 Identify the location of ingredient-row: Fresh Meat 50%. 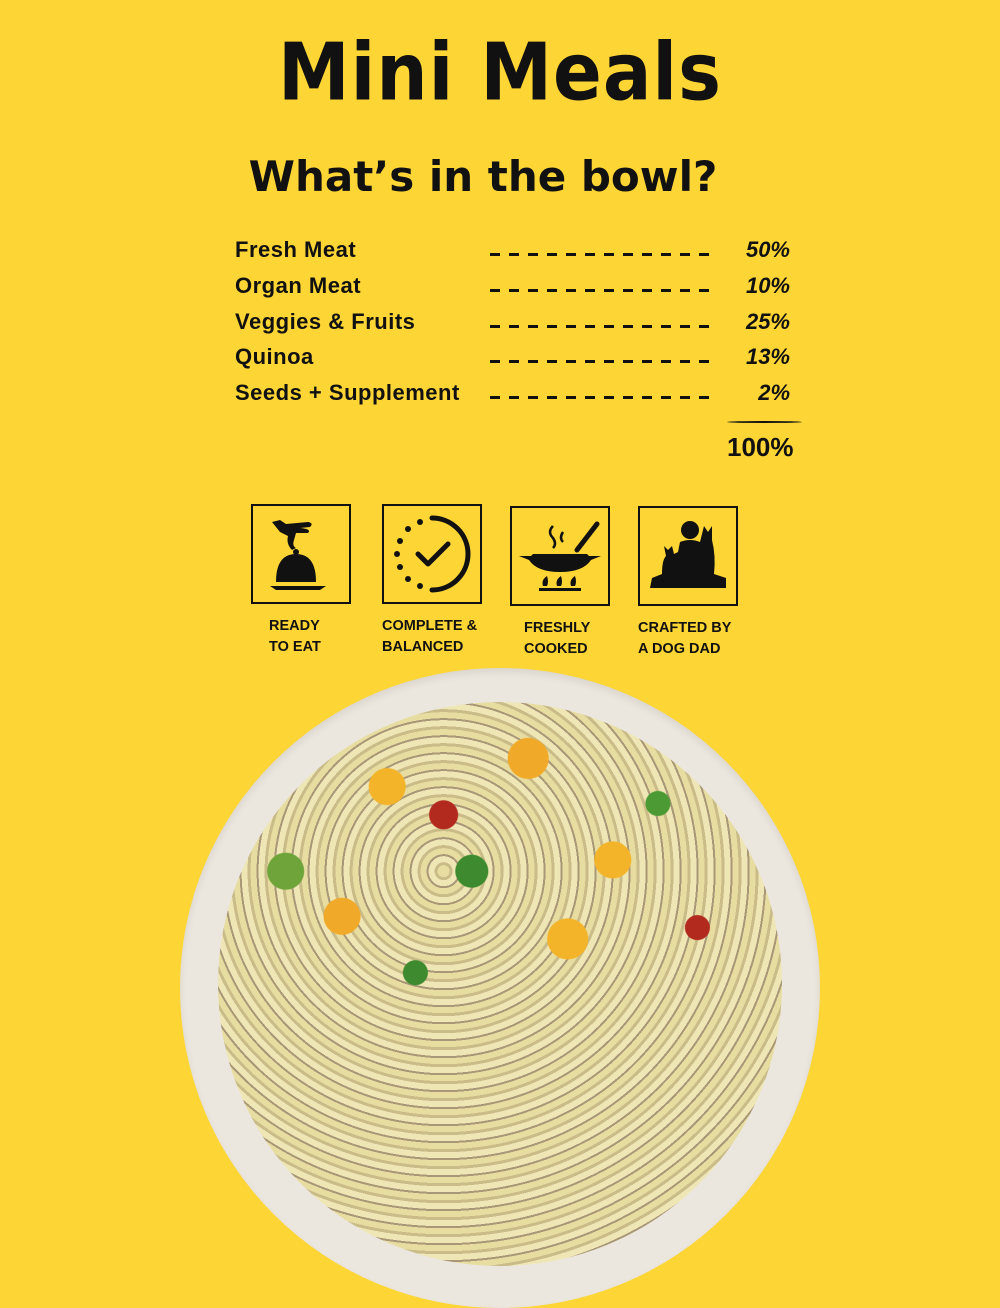
(517, 252).